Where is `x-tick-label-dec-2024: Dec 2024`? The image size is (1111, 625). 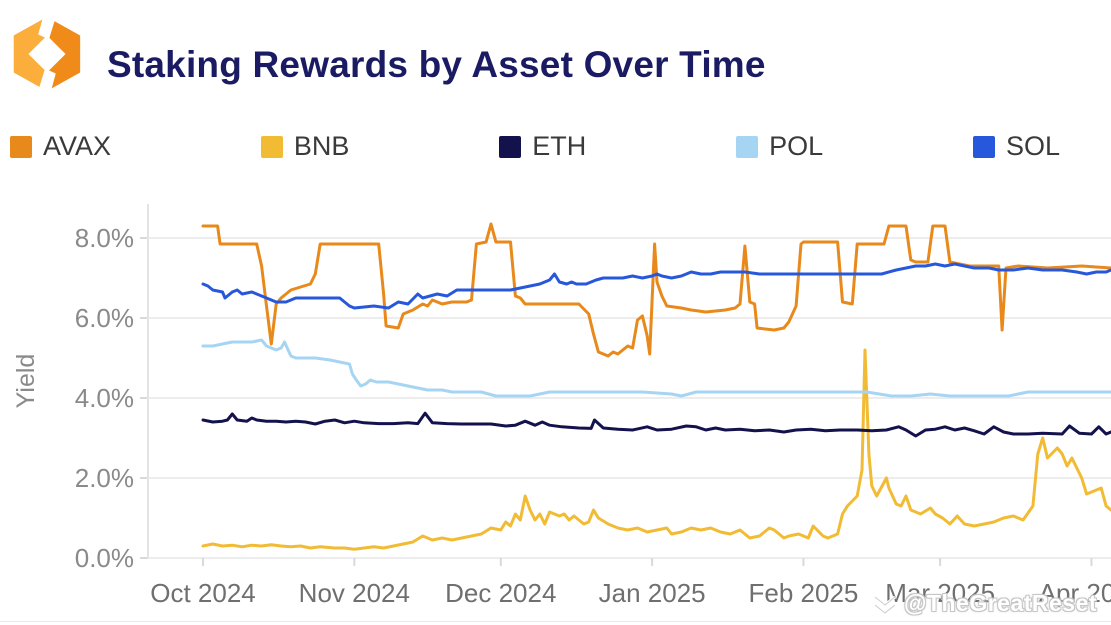 x-tick-label-dec-2024: Dec 2024 is located at coordinates (500, 593).